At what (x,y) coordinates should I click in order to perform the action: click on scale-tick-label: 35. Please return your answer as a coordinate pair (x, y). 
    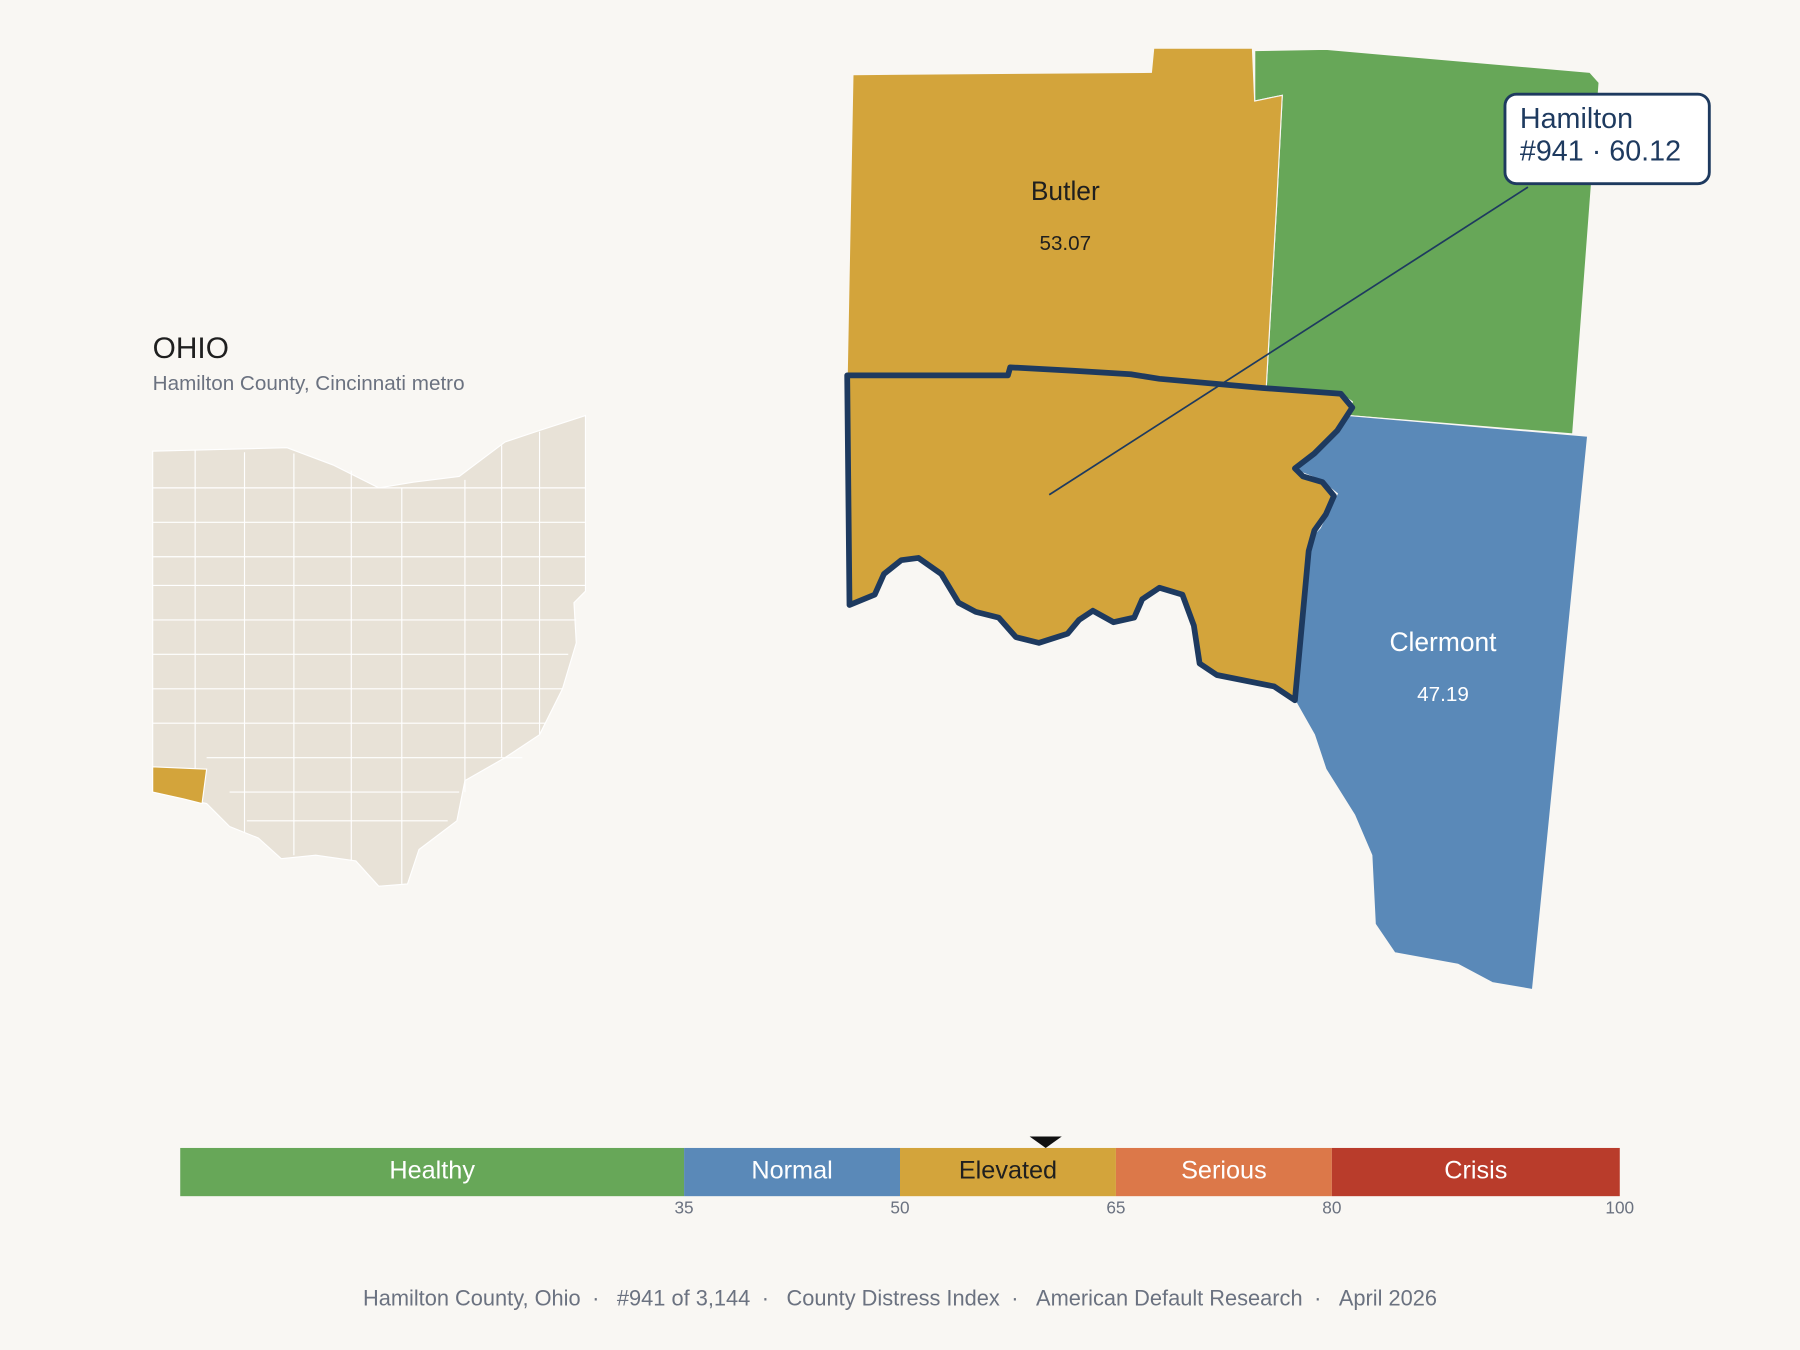
    Looking at the image, I should click on (683, 1207).